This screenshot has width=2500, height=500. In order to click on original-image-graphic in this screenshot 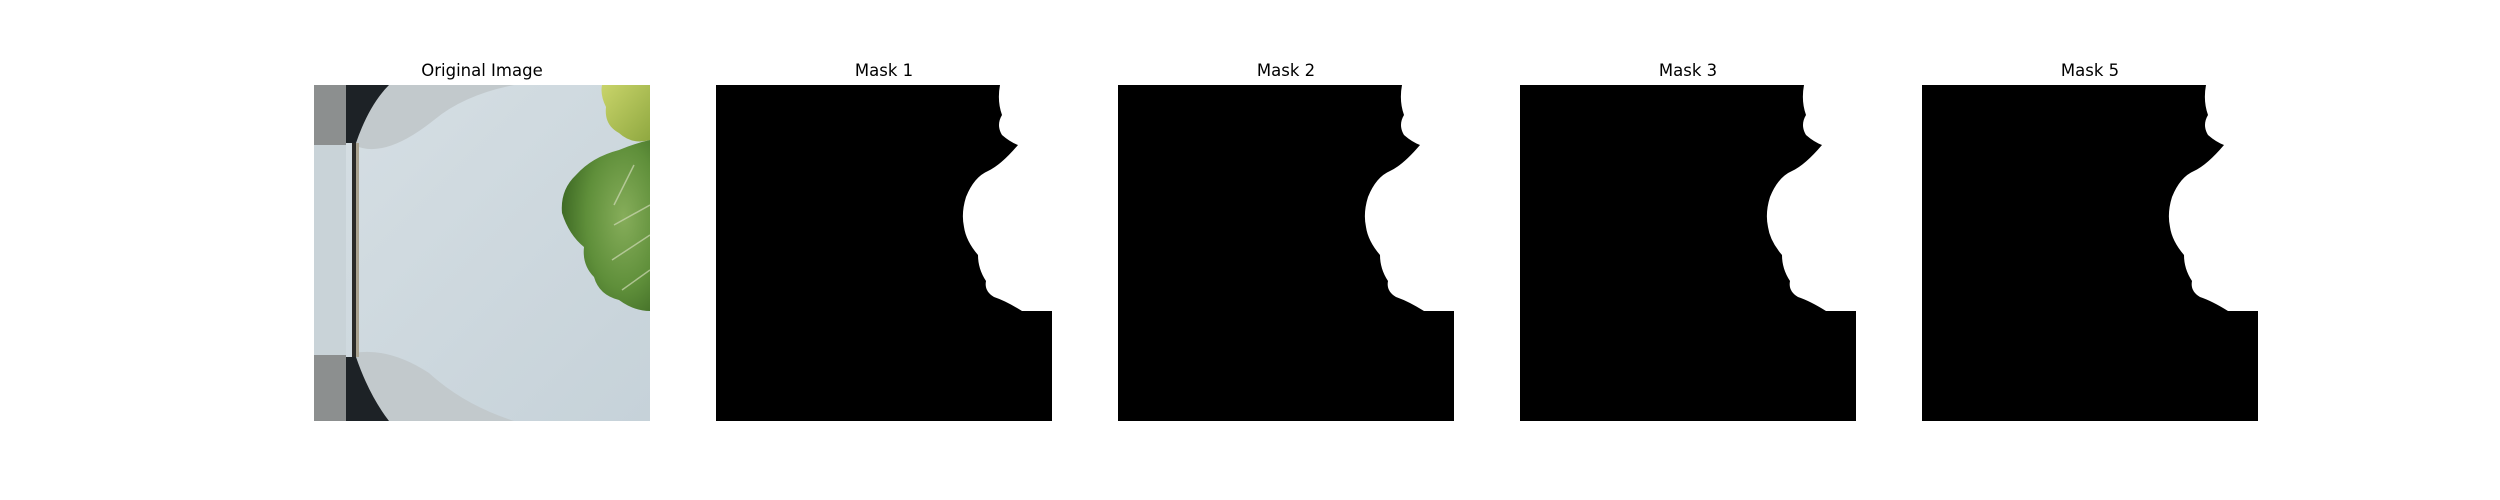, I will do `click(482, 253)`.